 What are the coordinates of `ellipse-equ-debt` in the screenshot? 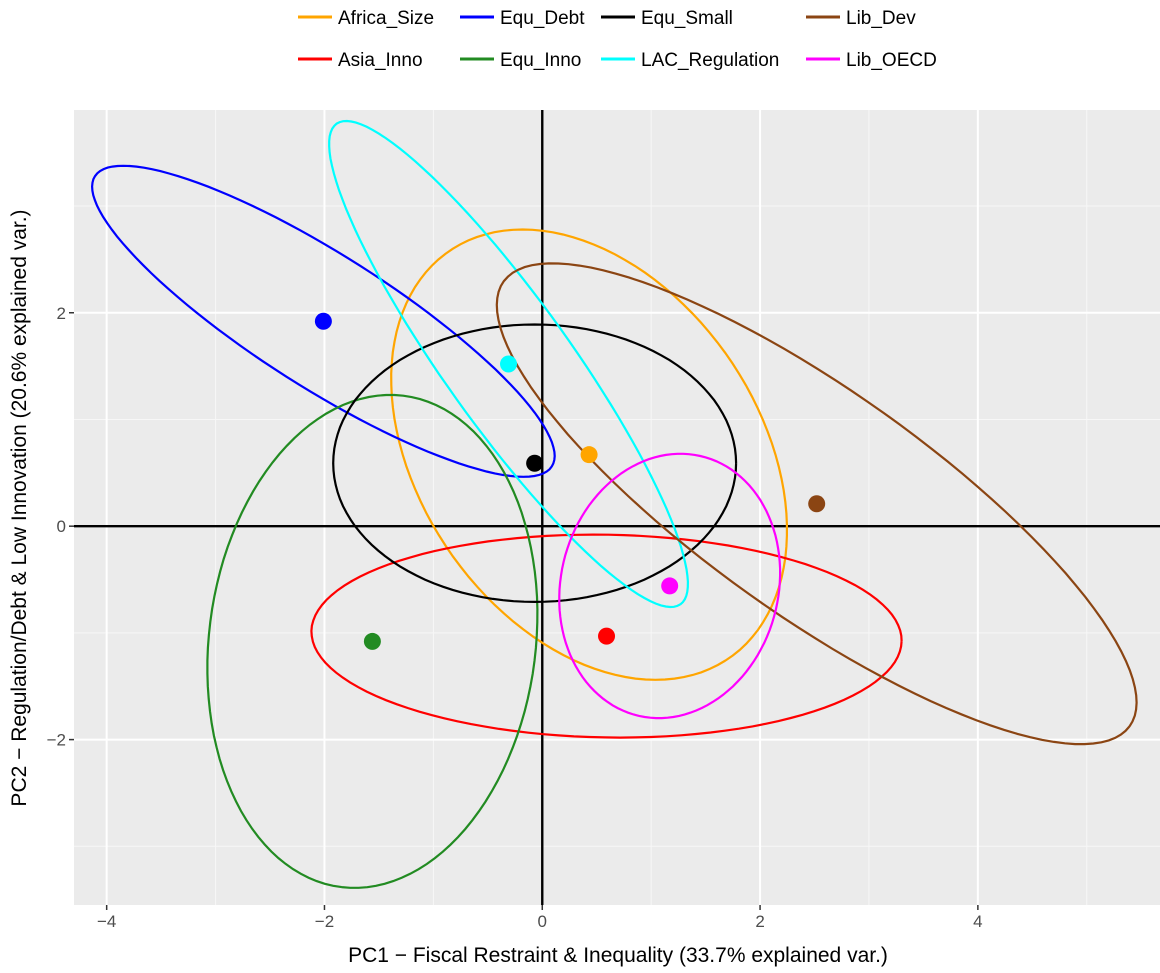 It's located at (323, 321).